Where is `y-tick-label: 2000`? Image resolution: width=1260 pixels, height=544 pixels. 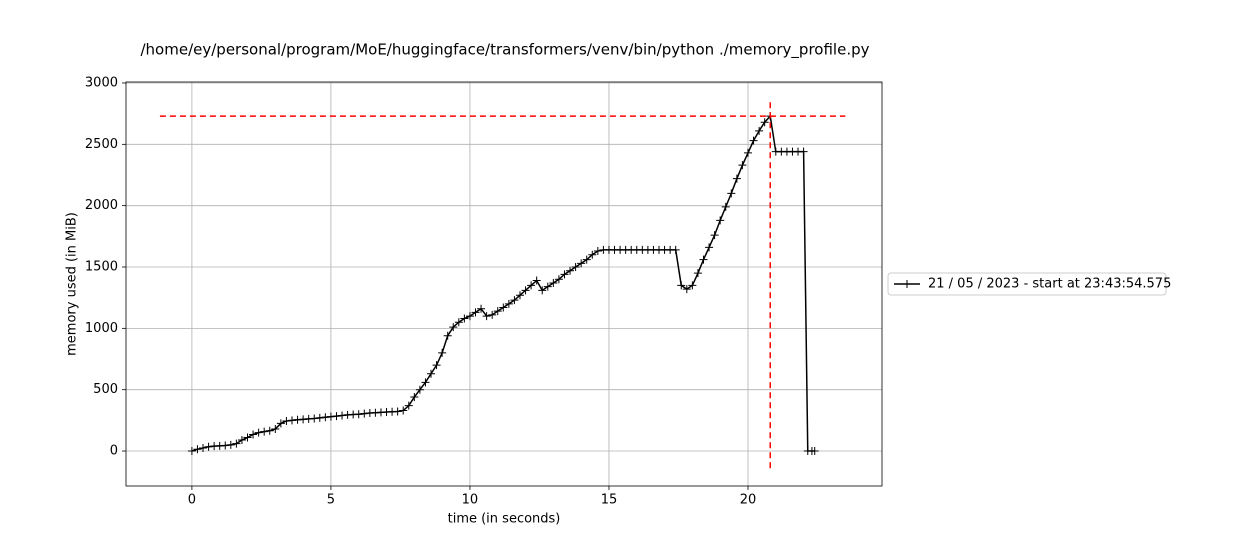
y-tick-label: 2000 is located at coordinates (101, 205).